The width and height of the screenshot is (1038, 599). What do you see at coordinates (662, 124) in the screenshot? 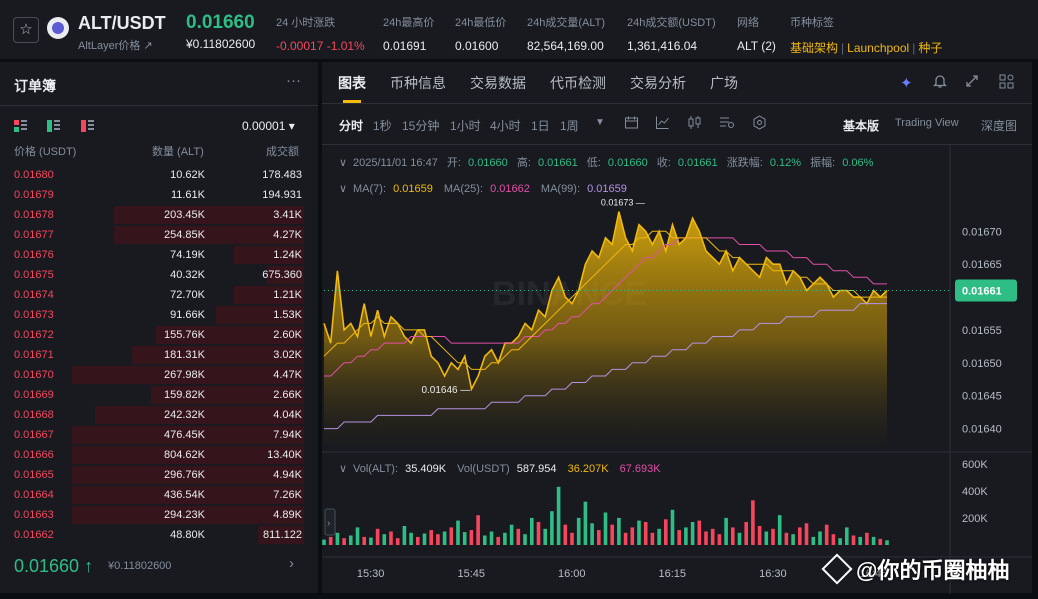
I see `indicator-icon` at bounding box center [662, 124].